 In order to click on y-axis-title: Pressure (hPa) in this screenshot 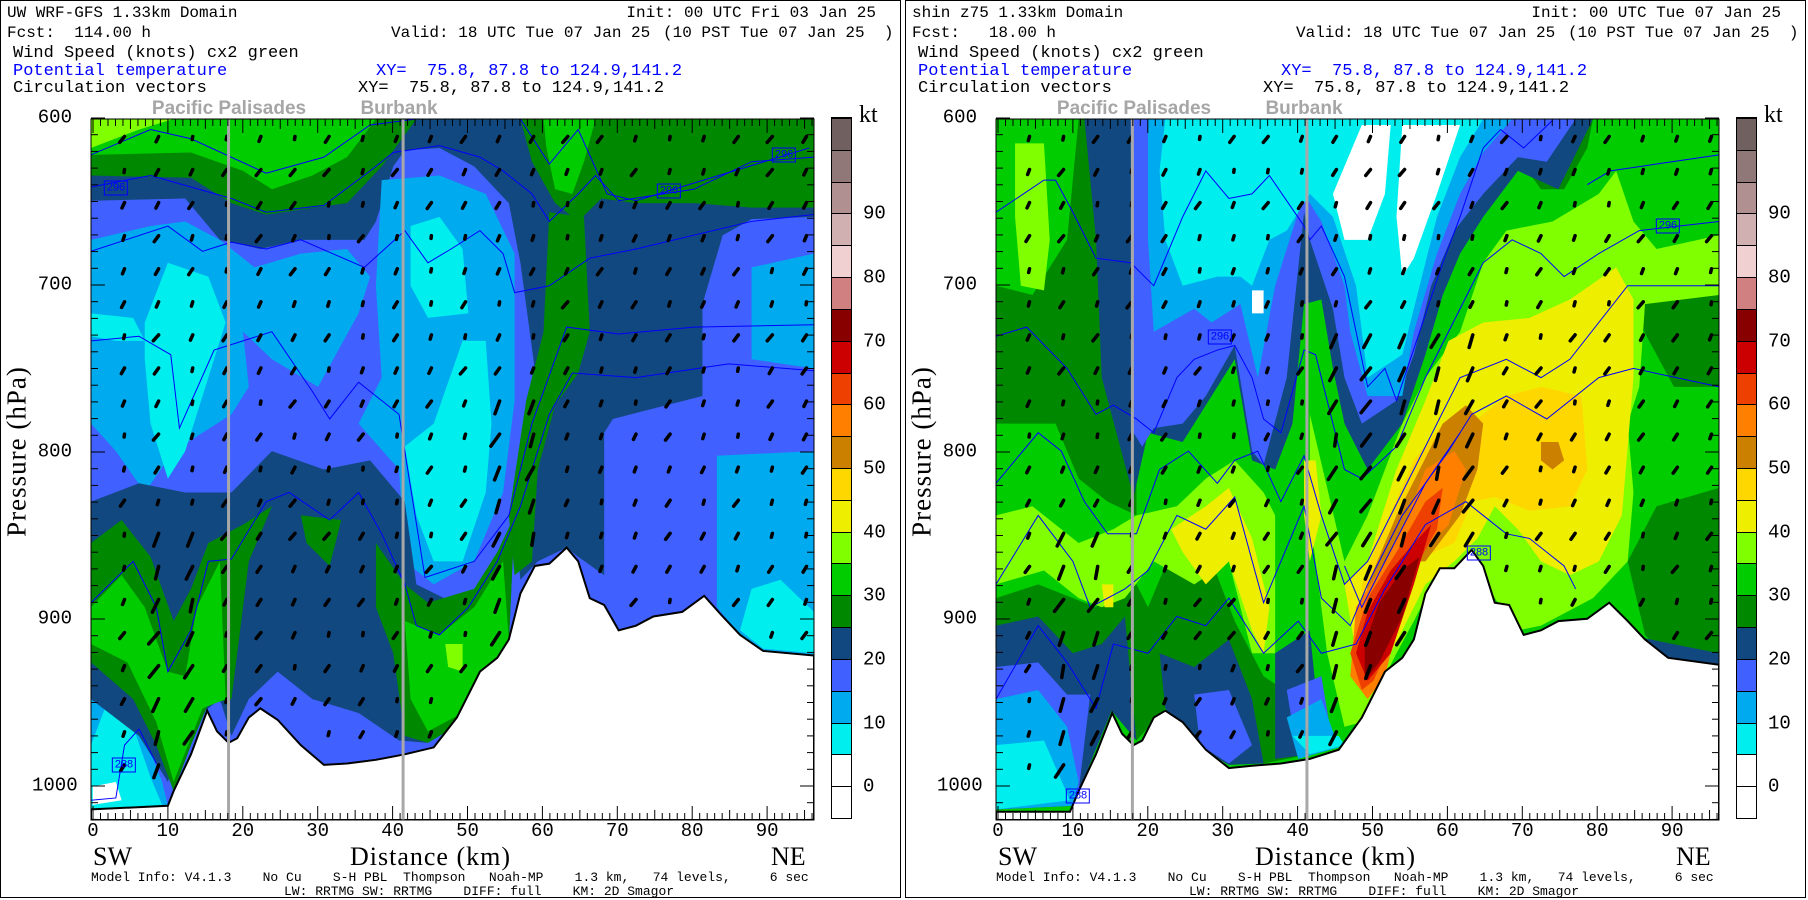, I will do `click(921, 451)`.